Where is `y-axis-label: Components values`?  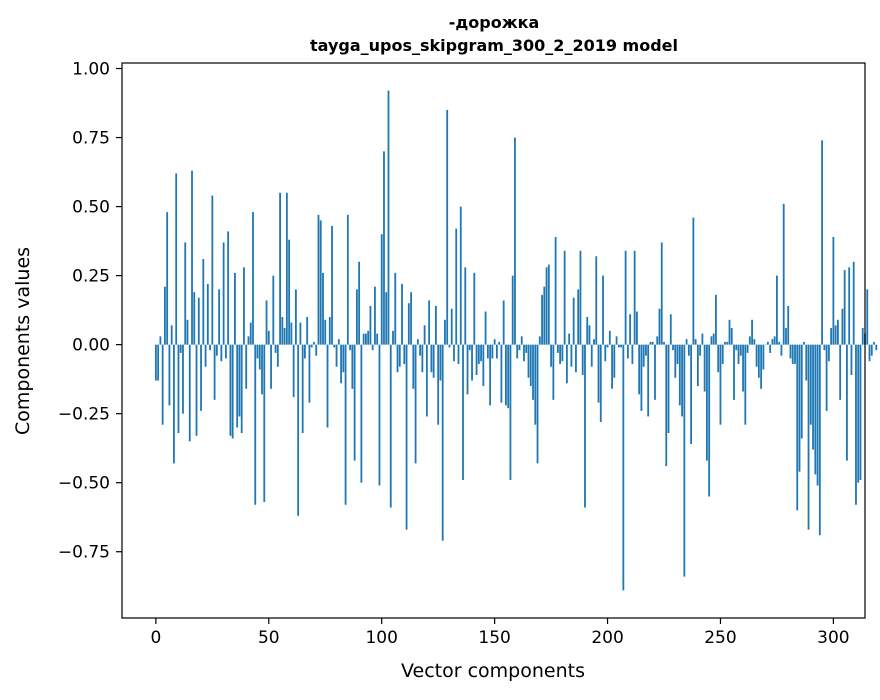
y-axis-label: Components values is located at coordinates (23, 341).